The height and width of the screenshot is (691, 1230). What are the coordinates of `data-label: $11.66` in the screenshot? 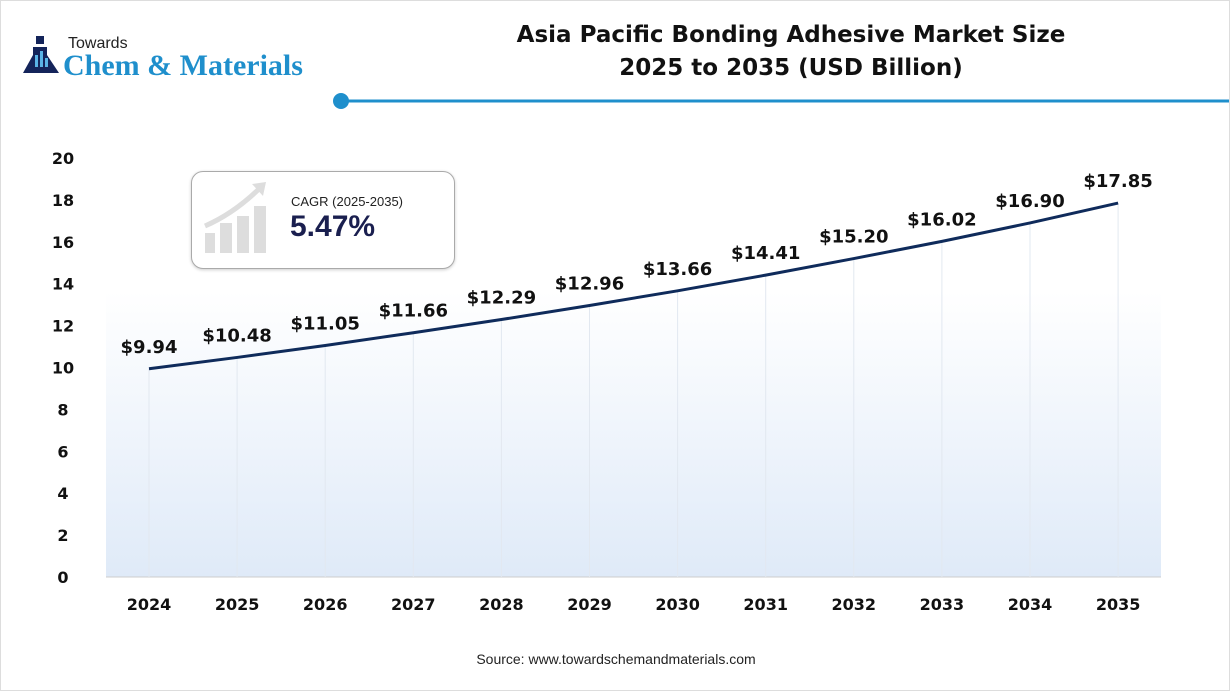 It's located at (413, 311).